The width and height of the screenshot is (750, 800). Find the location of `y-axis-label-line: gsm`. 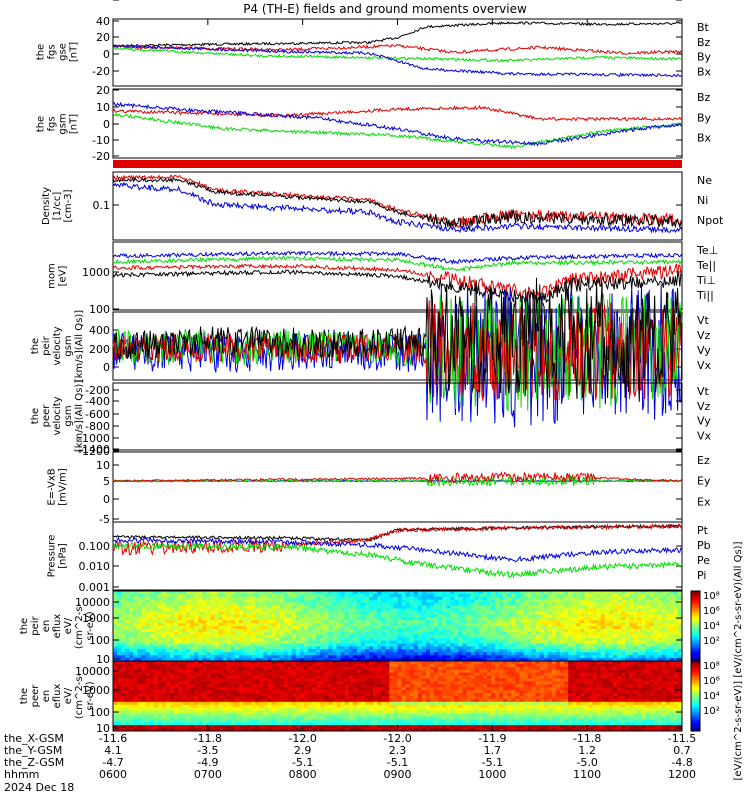

y-axis-label-line: gsm is located at coordinates (68, 345).